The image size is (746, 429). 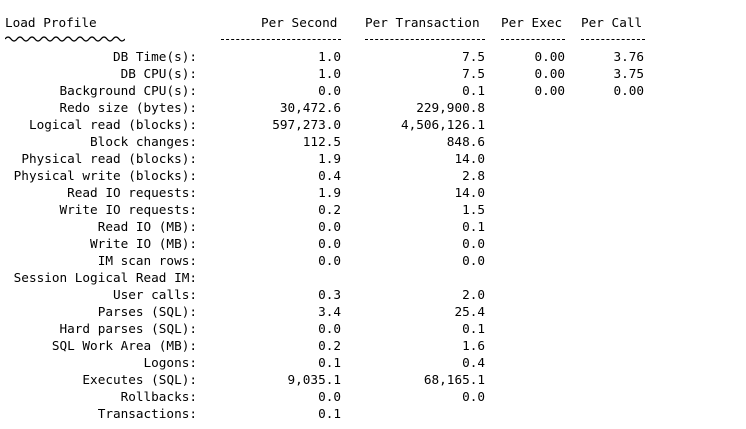 I want to click on table-row: Redo size (bytes): 30,472.6 229,900.8, so click(x=373, y=107).